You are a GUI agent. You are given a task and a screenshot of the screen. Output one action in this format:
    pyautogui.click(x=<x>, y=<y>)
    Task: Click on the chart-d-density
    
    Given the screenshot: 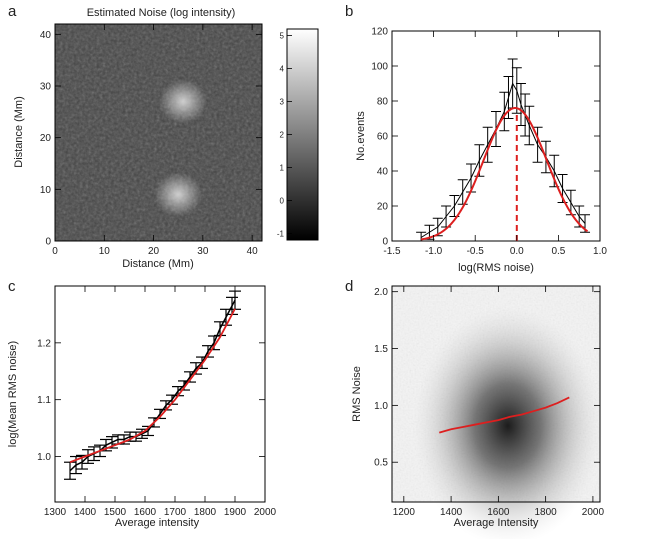 What is the action you would take?
    pyautogui.click(x=507, y=422)
    